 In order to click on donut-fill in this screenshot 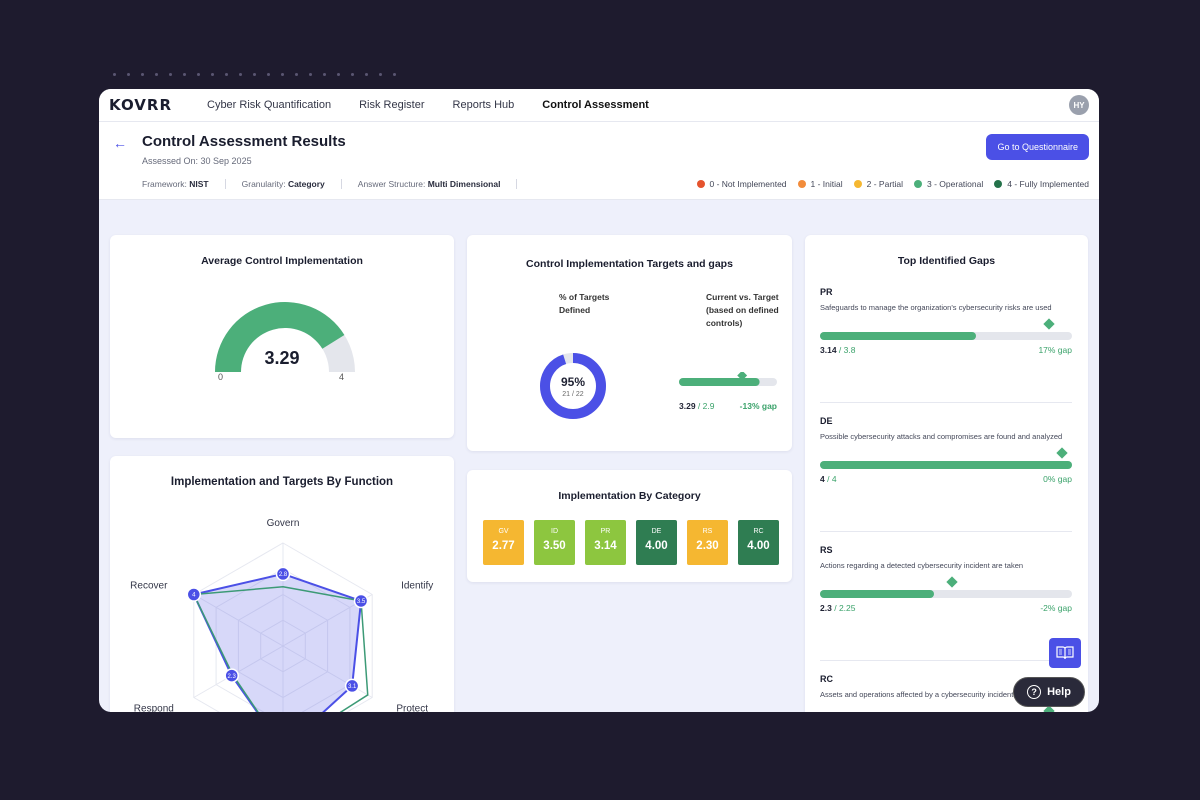, I will do `click(573, 386)`.